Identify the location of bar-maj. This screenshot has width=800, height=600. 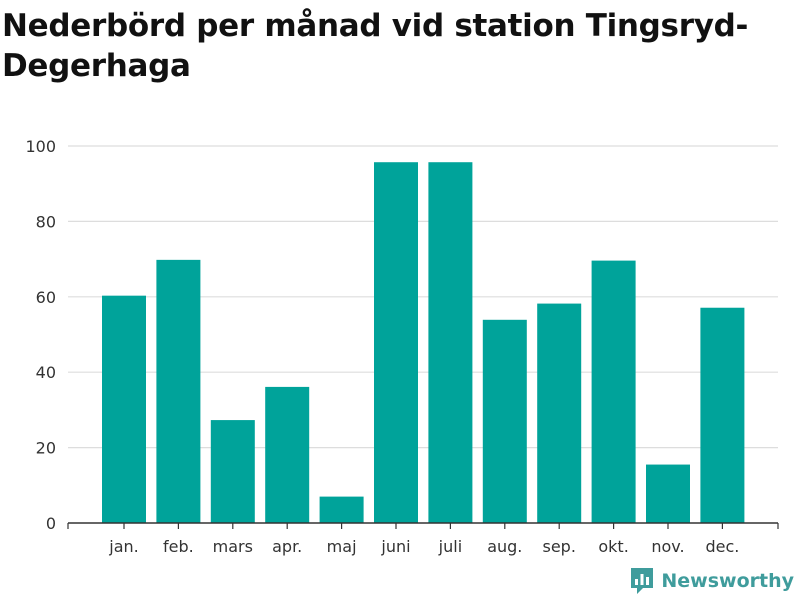
(341, 509).